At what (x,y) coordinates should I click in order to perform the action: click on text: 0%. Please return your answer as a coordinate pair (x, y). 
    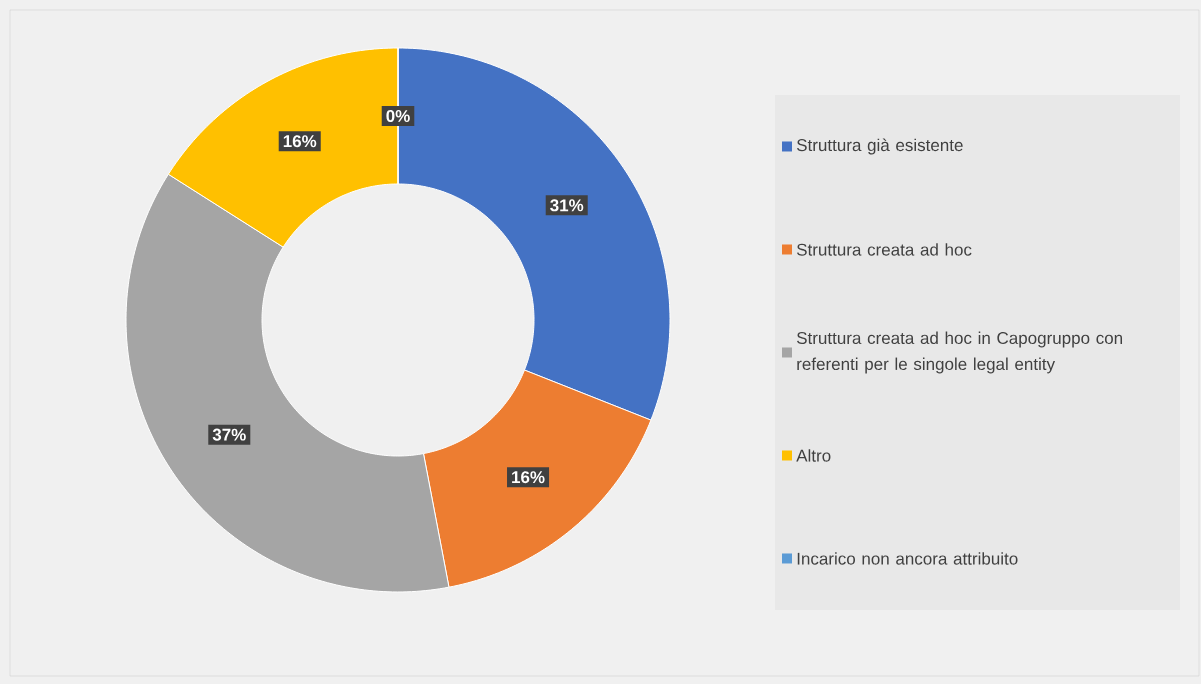
    Looking at the image, I should click on (398, 116).